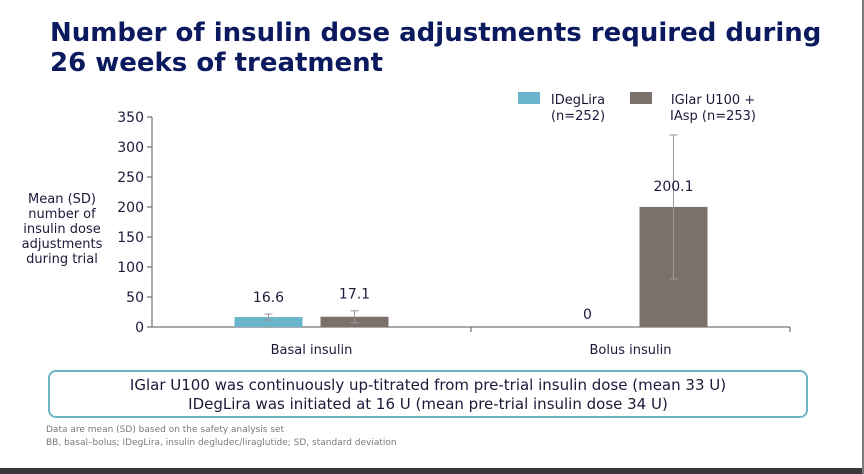 The height and width of the screenshot is (474, 864). Describe the element at coordinates (130, 208) in the screenshot. I see `y-tick-label: 200` at that location.